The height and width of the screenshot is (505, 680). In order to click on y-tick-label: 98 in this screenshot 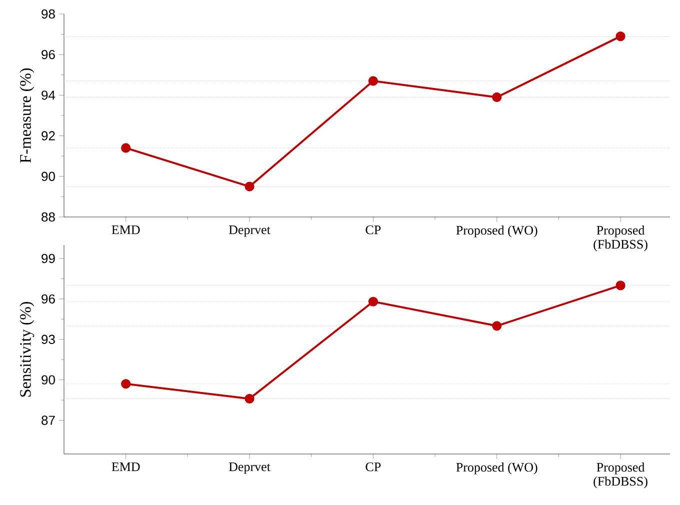, I will do `click(48, 14)`.